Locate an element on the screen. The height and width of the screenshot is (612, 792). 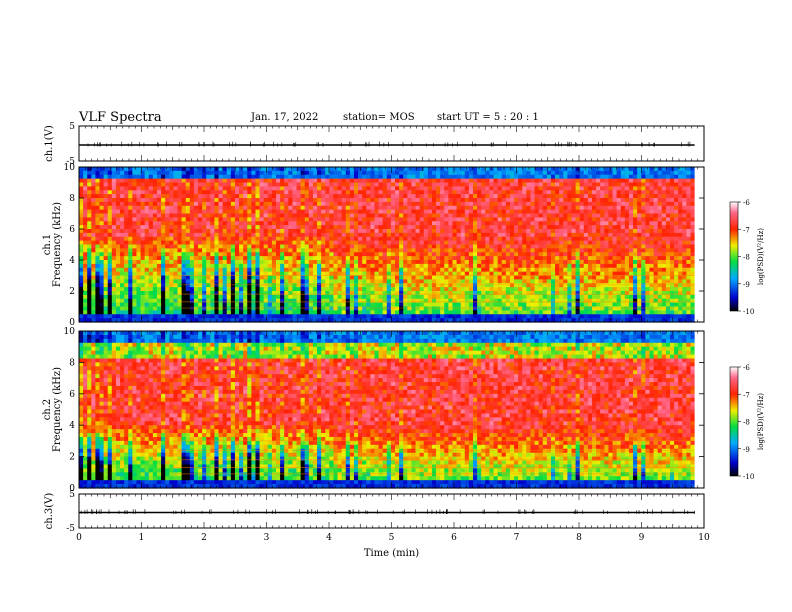
ch1-spec-ytick-label: 6 is located at coordinates (72, 230).